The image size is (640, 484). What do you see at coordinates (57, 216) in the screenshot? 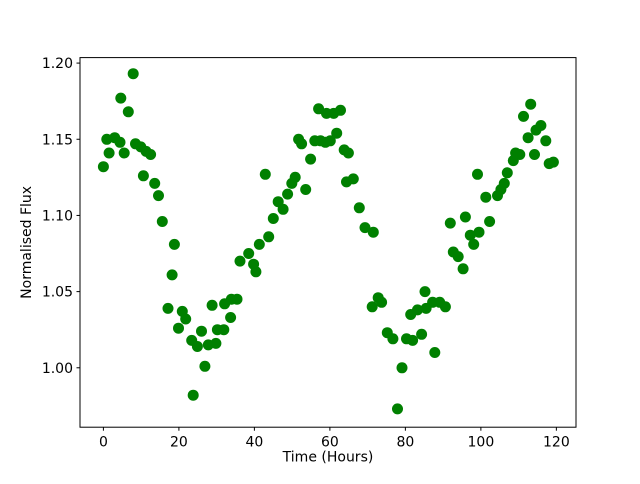
I see `y-tick-label: 1.10` at bounding box center [57, 216].